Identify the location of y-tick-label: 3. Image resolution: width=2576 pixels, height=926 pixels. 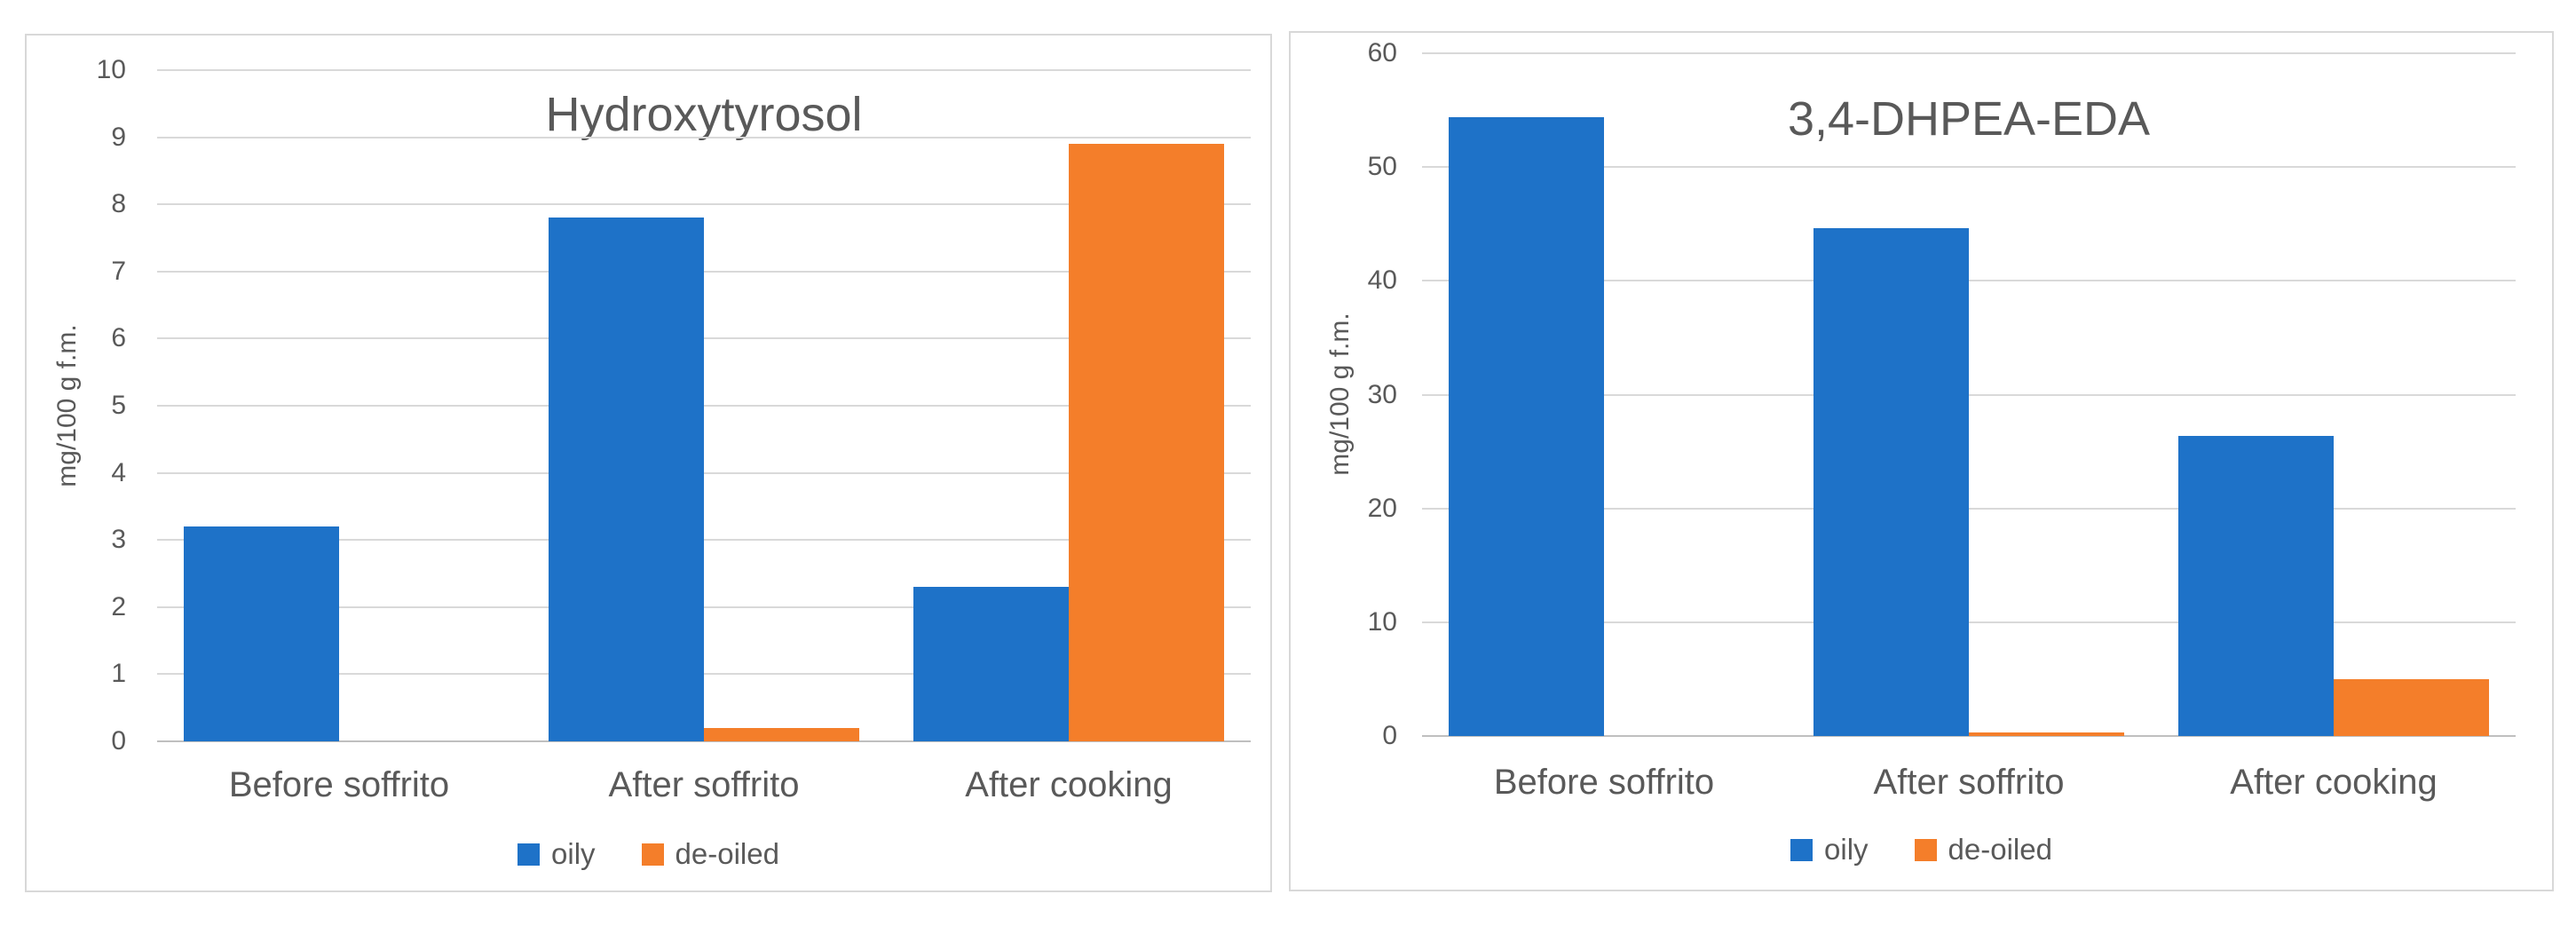
(118, 540).